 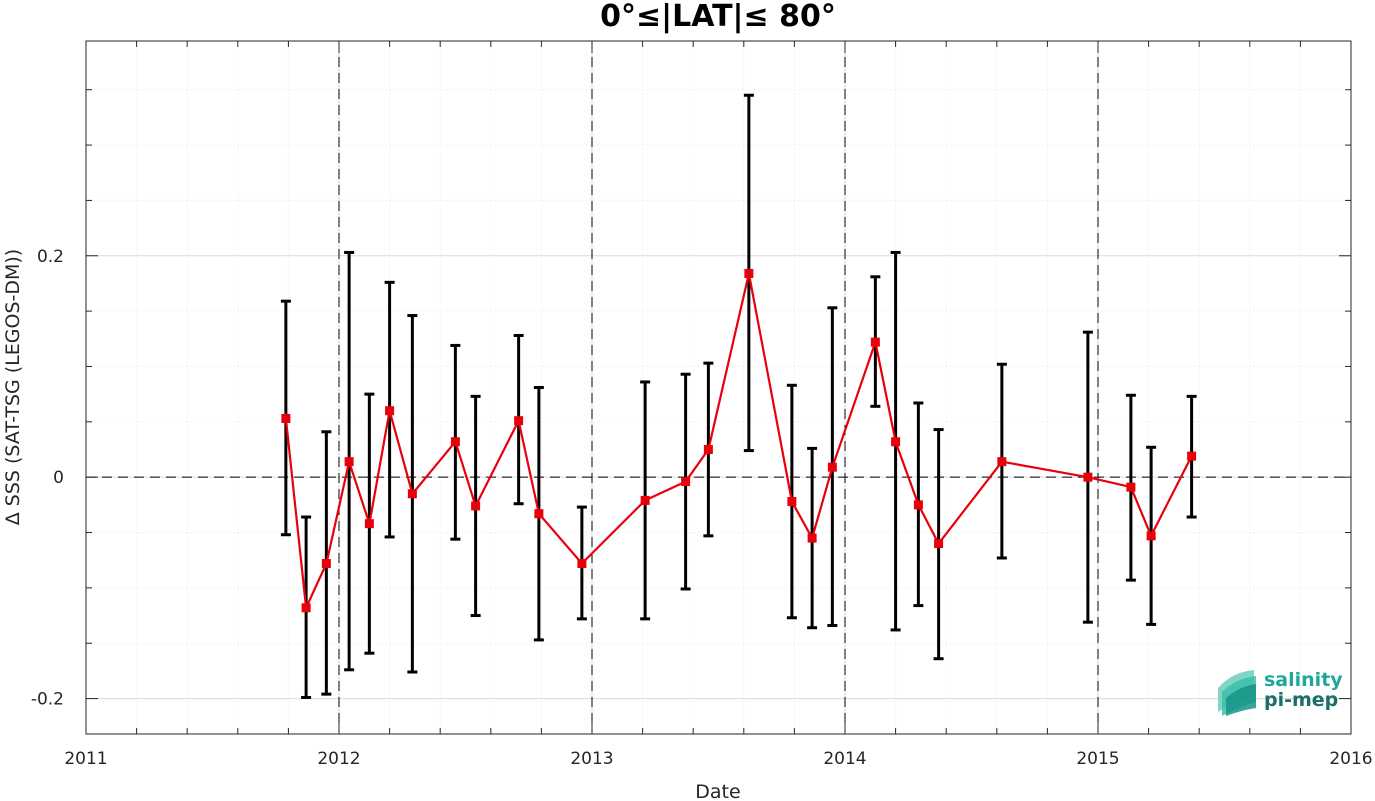 What do you see at coordinates (1097, 759) in the screenshot?
I see `x-tick-label: 2015` at bounding box center [1097, 759].